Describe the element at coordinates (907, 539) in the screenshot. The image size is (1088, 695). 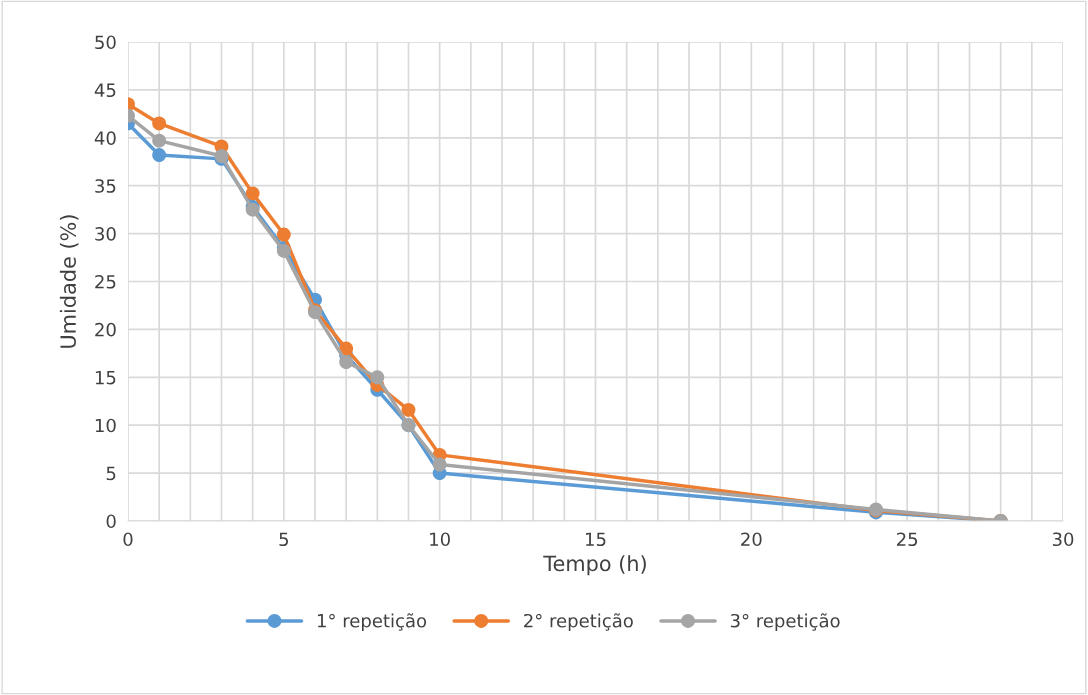
I see `x-tick-label: 25` at that location.